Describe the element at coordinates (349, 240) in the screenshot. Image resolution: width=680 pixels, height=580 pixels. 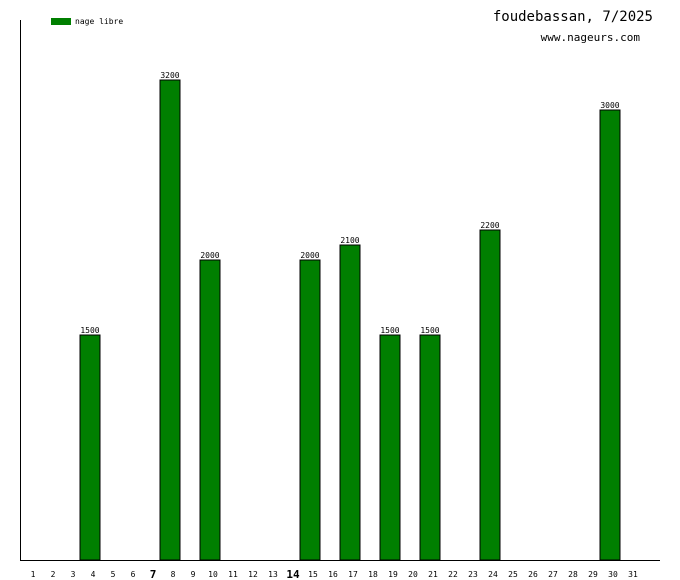
I see `value-label-day-16: 2100` at that location.